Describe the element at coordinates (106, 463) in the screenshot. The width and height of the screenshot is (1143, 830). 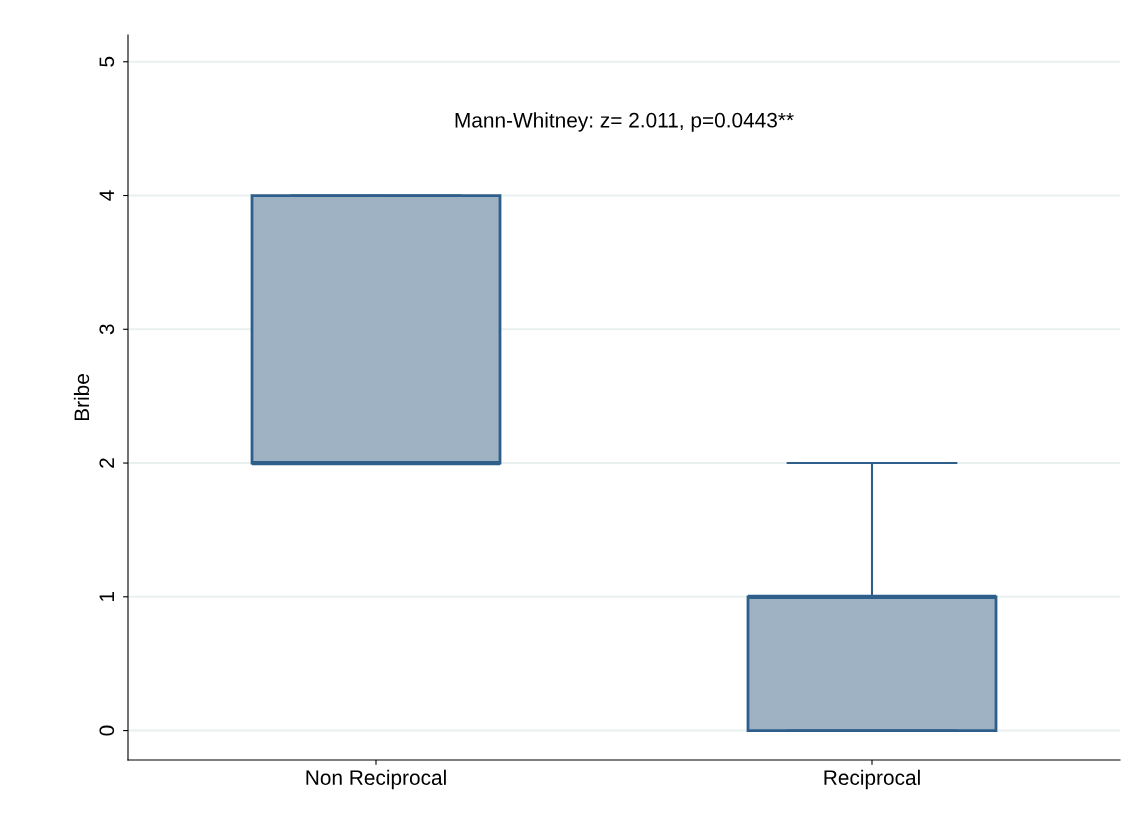
I see `y-tick-label: 2` at that location.